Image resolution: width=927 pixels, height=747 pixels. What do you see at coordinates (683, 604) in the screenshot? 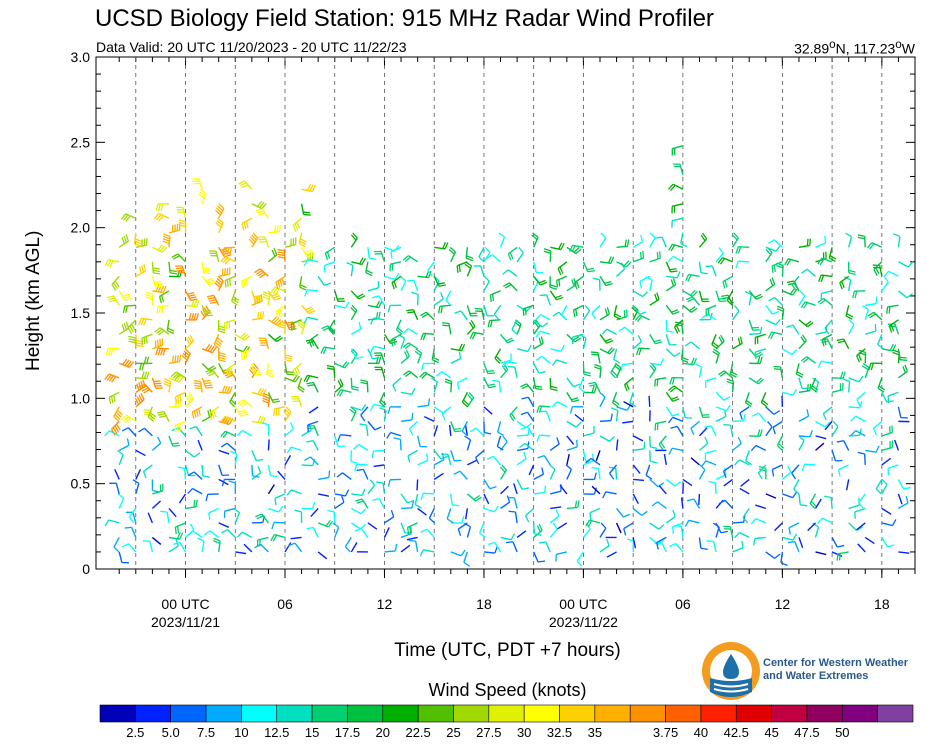
I see `x-tick-label: 06` at bounding box center [683, 604].